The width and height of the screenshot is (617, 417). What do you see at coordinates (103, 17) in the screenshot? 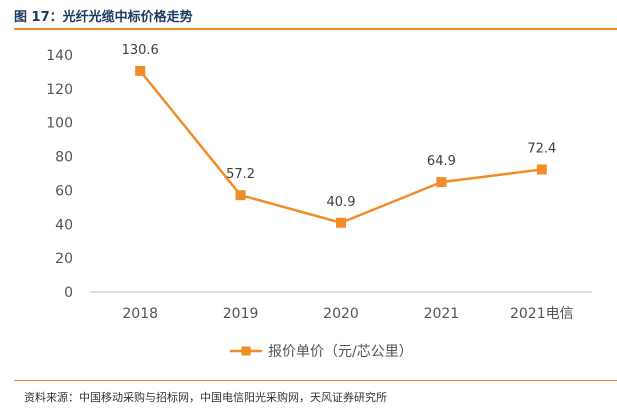
I see `figure-title: 图 17：光纤光缆中标价格走势` at bounding box center [103, 17].